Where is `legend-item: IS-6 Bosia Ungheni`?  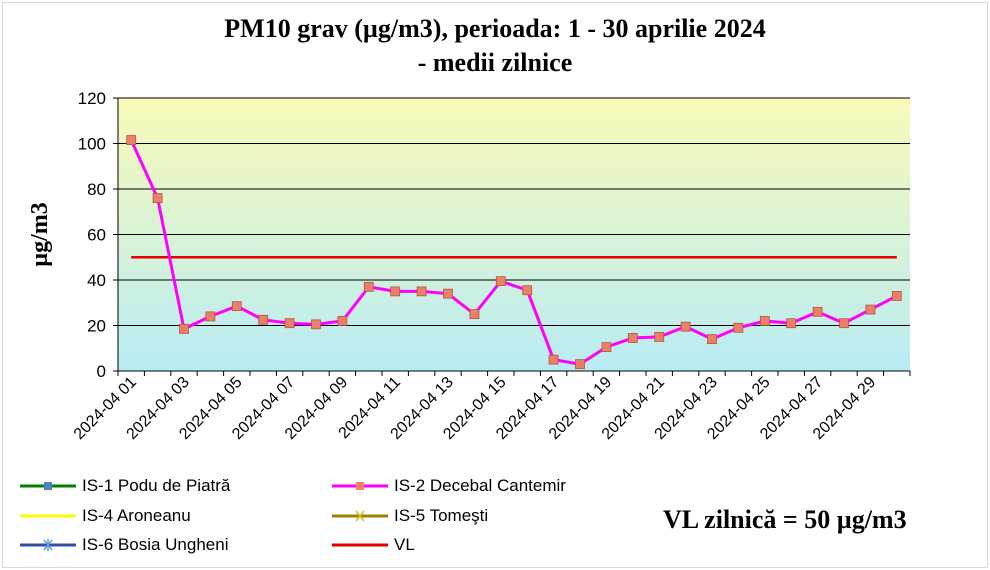 legend-item: IS-6 Bosia Ungheni is located at coordinates (123, 545).